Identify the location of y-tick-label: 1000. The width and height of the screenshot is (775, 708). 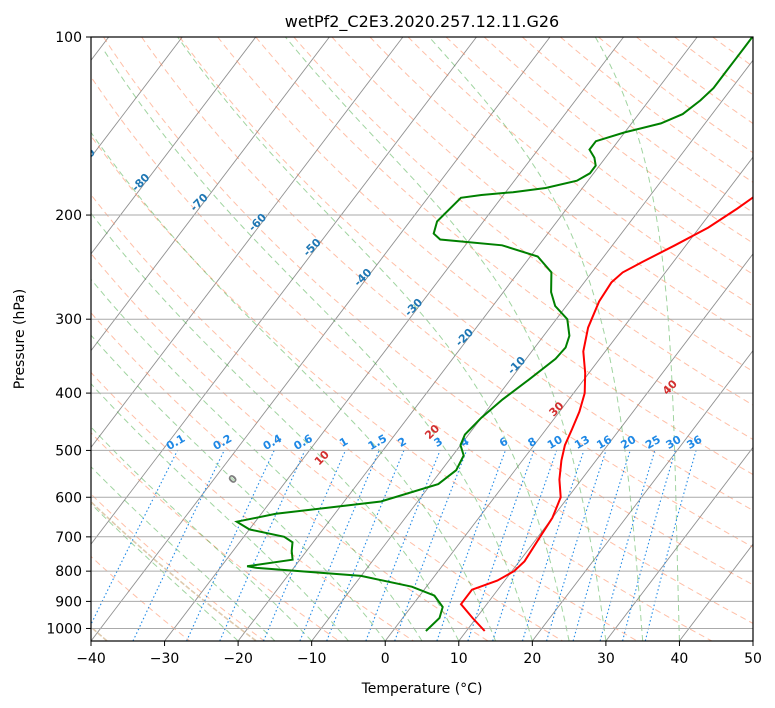
(64, 629).